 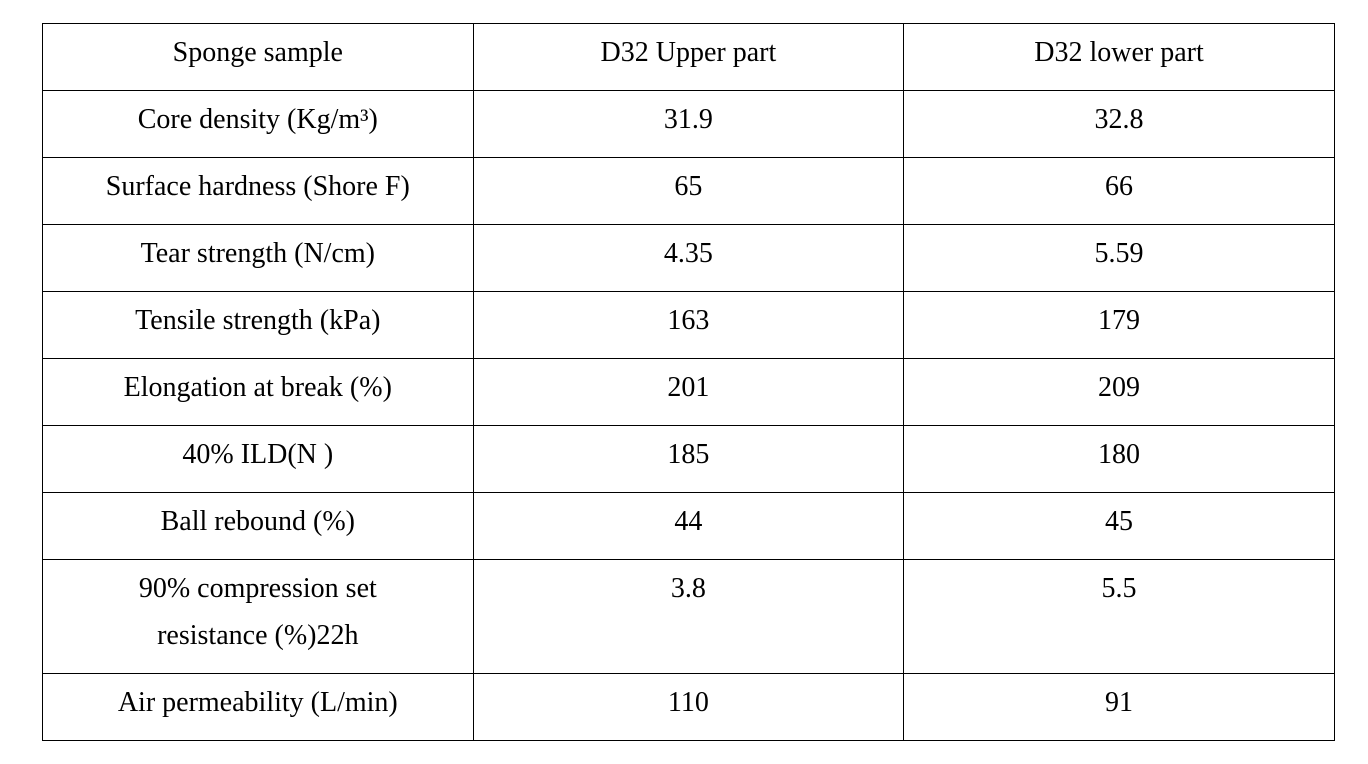 I want to click on row-label: Core density (Kg/m³), so click(x=258, y=124).